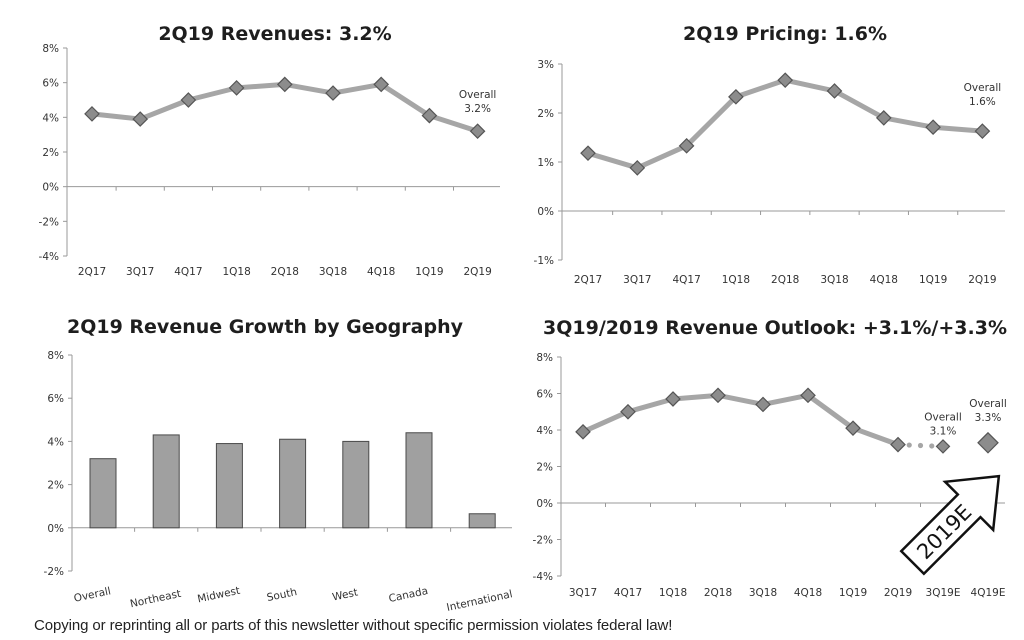 This screenshot has height=640, width=1024. Describe the element at coordinates (236, 88) in the screenshot. I see `data-point-1q18` at that location.